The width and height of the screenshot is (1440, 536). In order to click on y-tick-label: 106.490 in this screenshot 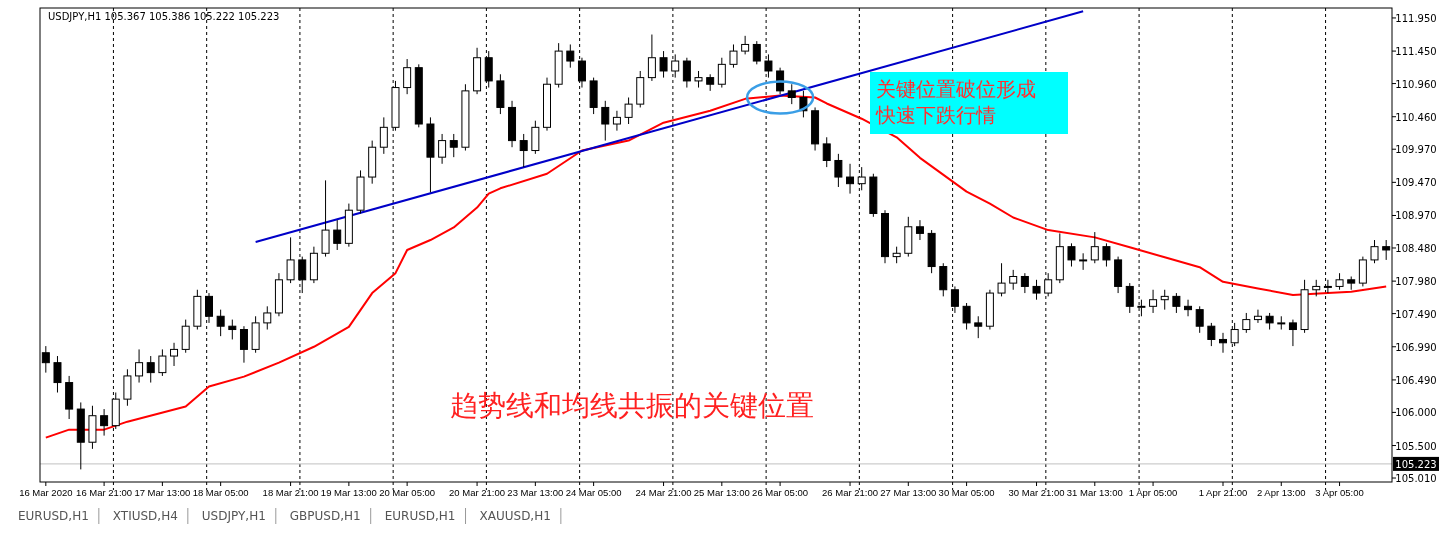, I will do `click(1416, 380)`.